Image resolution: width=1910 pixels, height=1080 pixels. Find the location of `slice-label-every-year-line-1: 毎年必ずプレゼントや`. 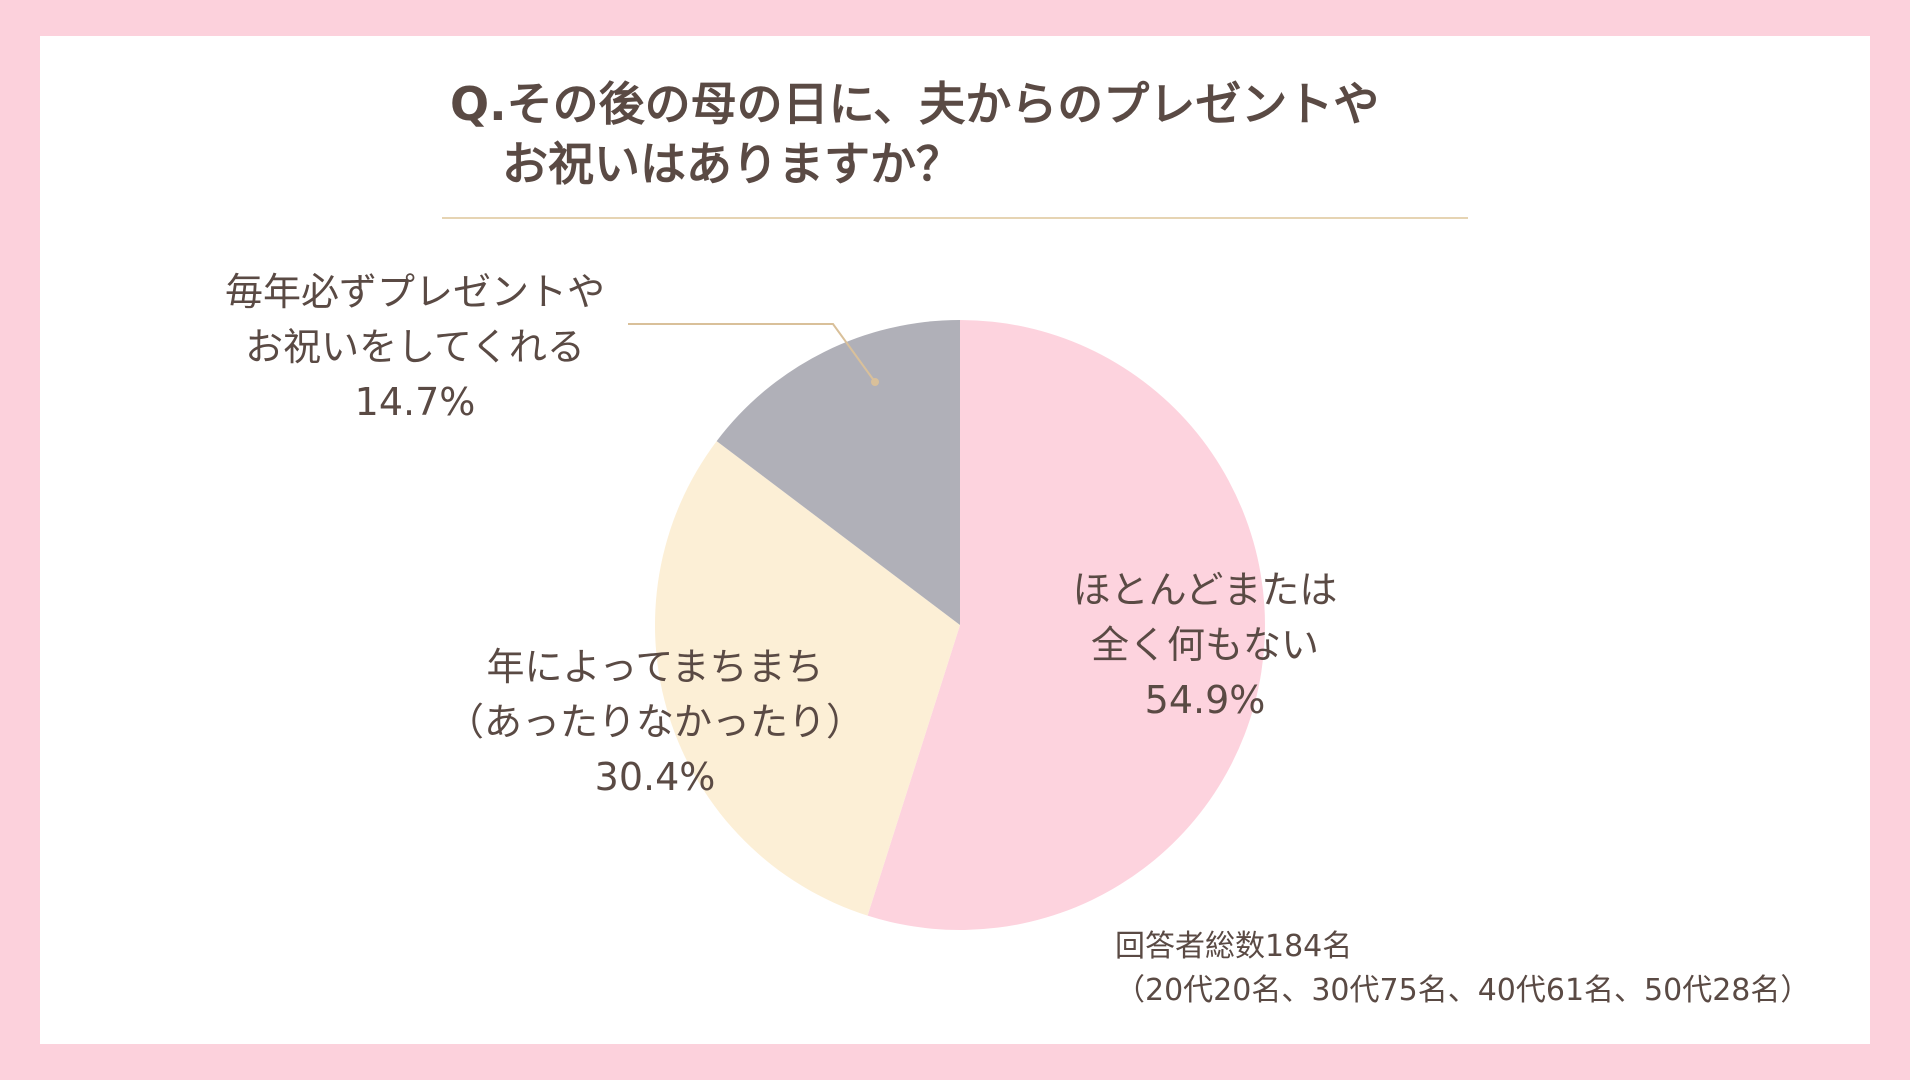

slice-label-every-year-line-1: 毎年必ずプレゼントや is located at coordinates (414, 292).